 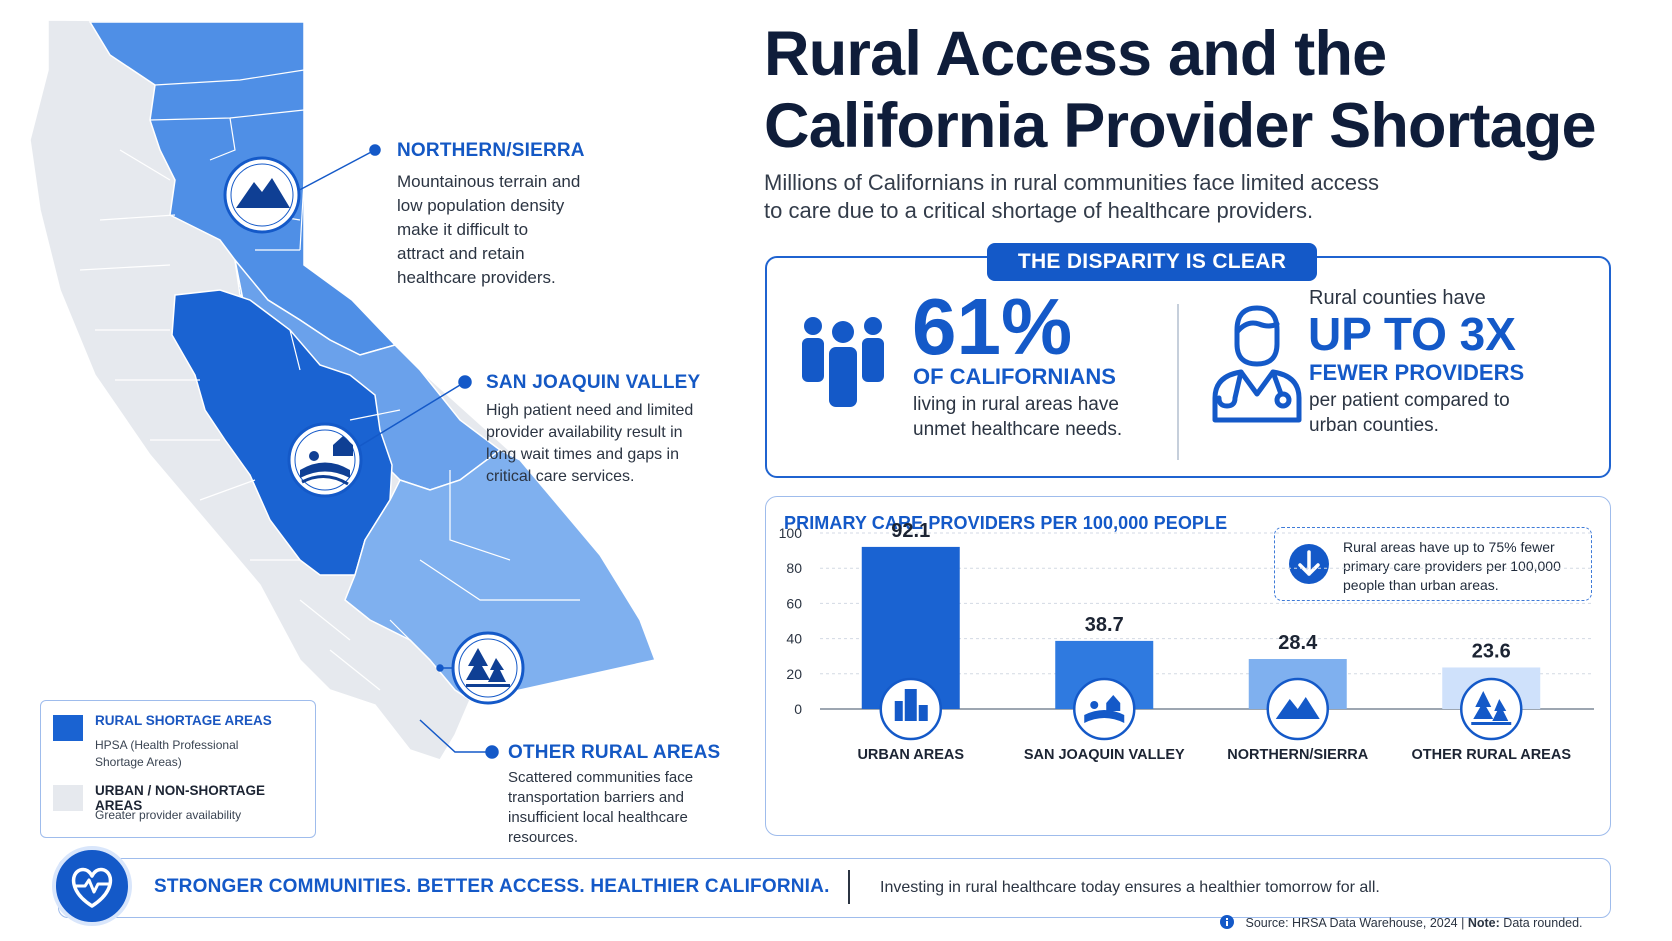 I want to click on stat-3x-text-line: per patient compared to, so click(x=1409, y=400).